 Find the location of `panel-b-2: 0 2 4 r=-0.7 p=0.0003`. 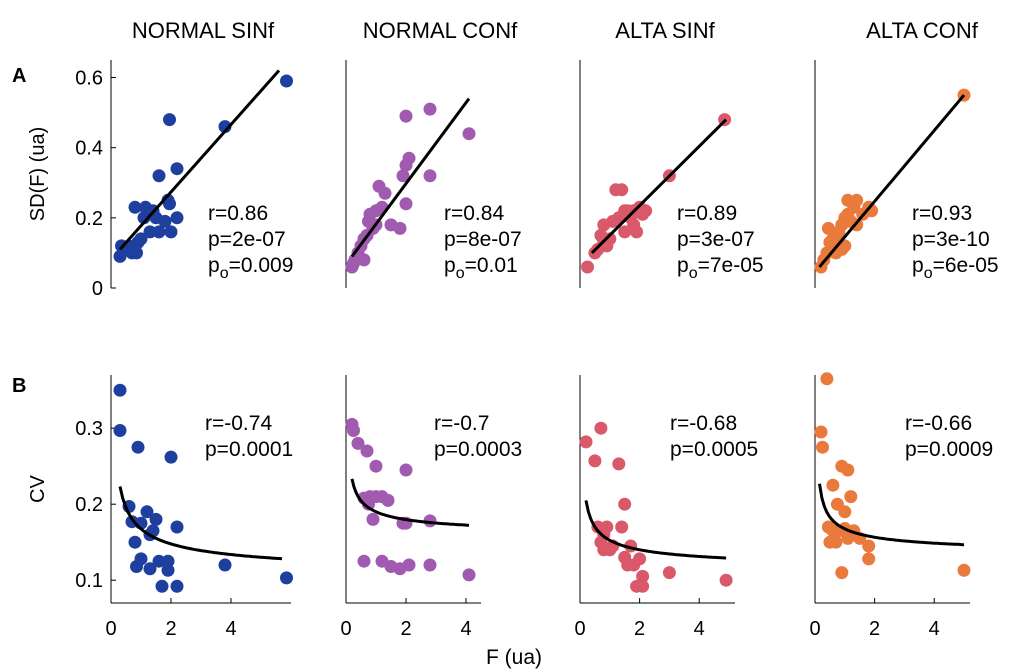

panel-b-2: 0 2 4 r=-0.7 p=0.0003 is located at coordinates (431, 507).